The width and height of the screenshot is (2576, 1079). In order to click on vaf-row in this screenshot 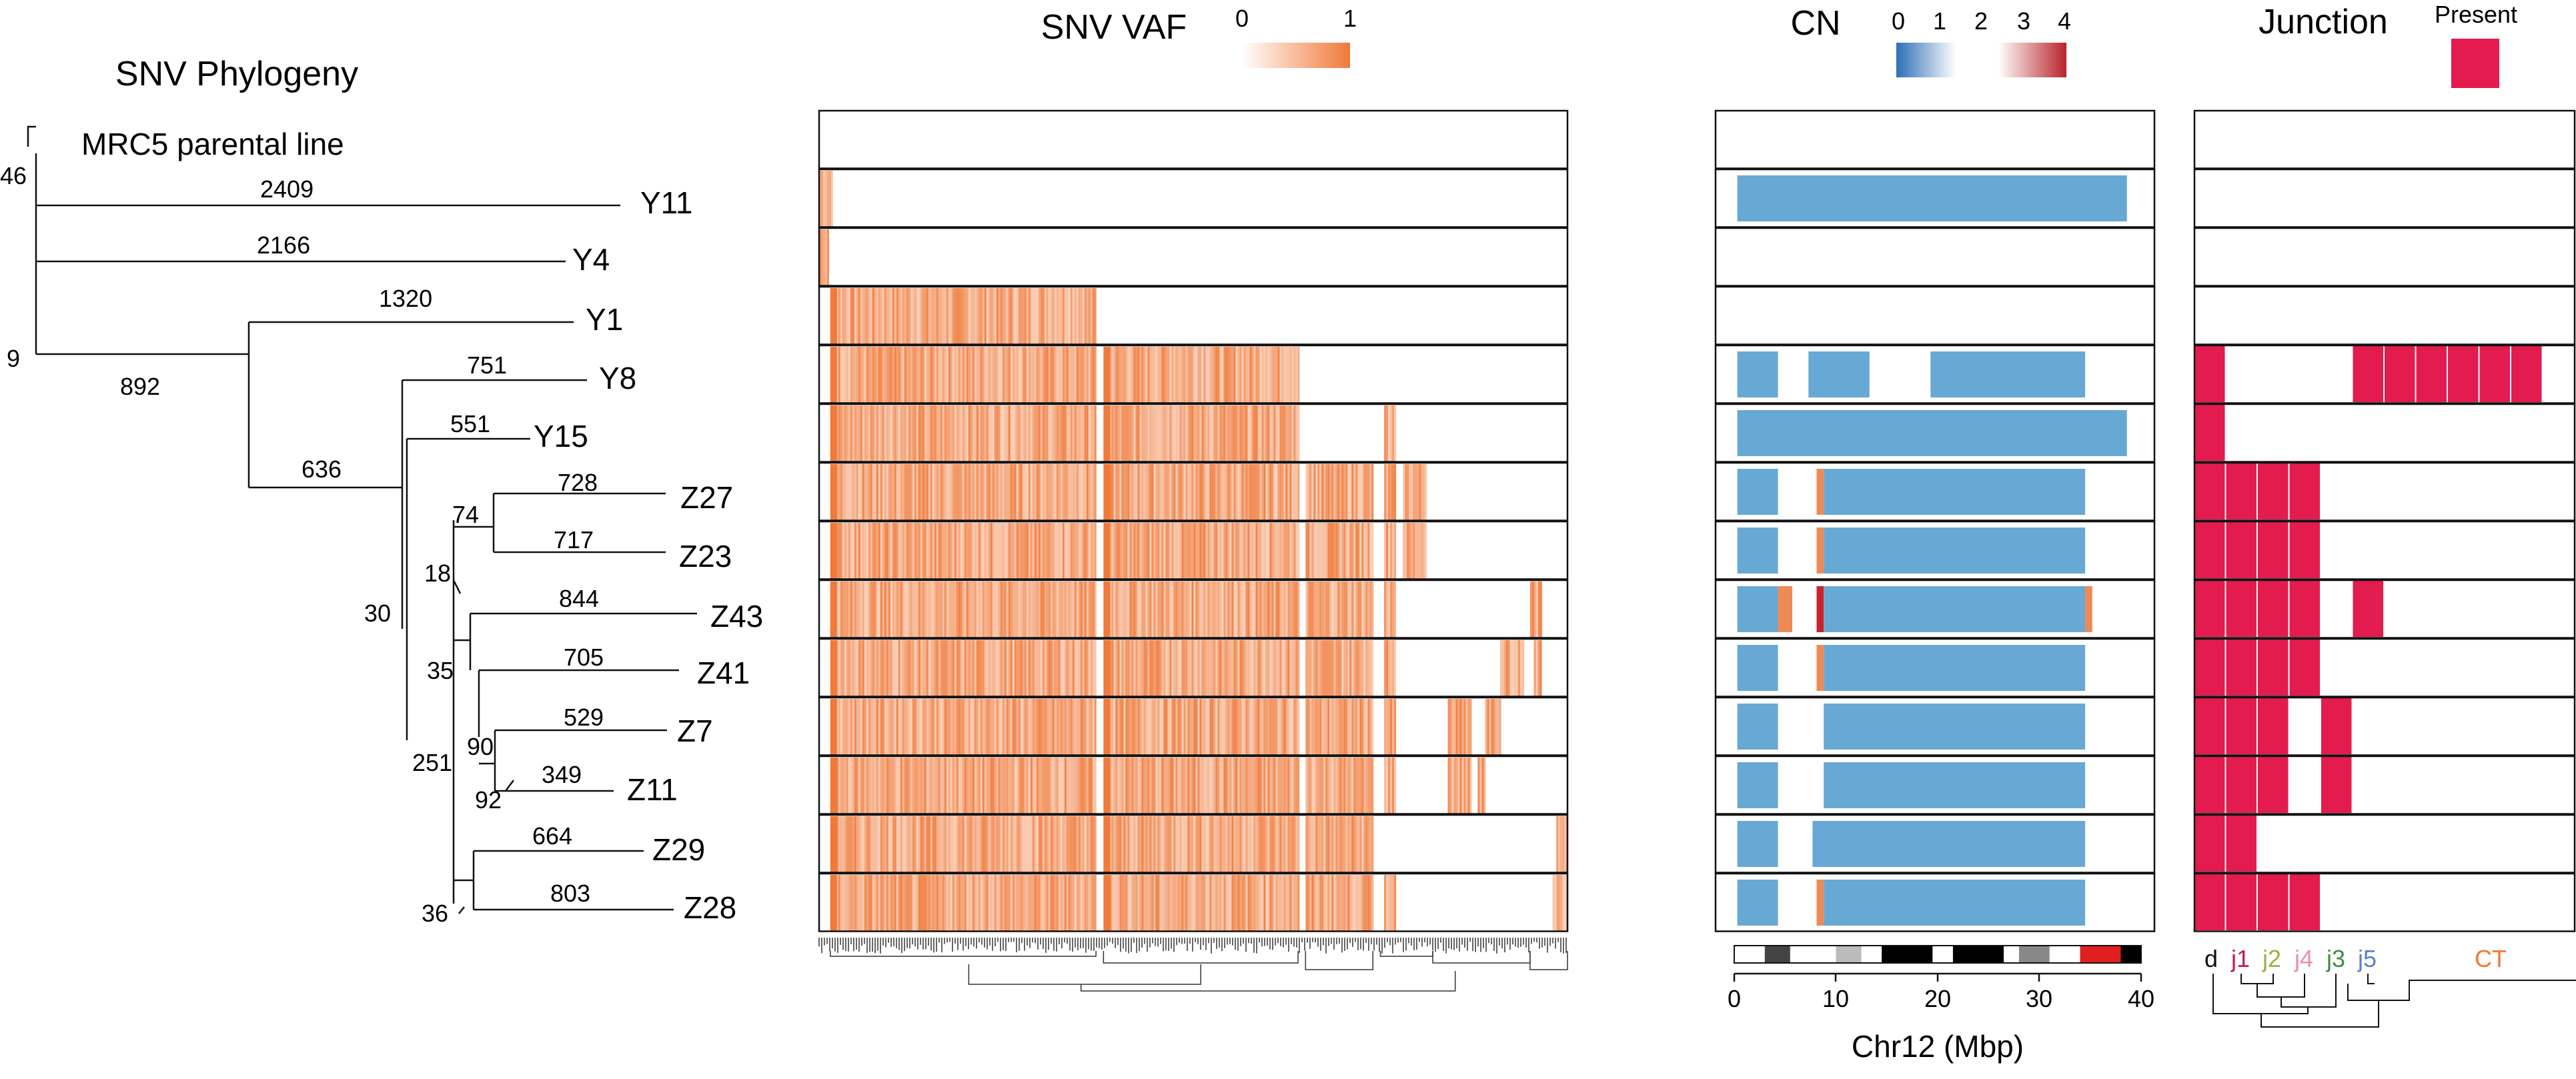, I will do `click(1194, 198)`.